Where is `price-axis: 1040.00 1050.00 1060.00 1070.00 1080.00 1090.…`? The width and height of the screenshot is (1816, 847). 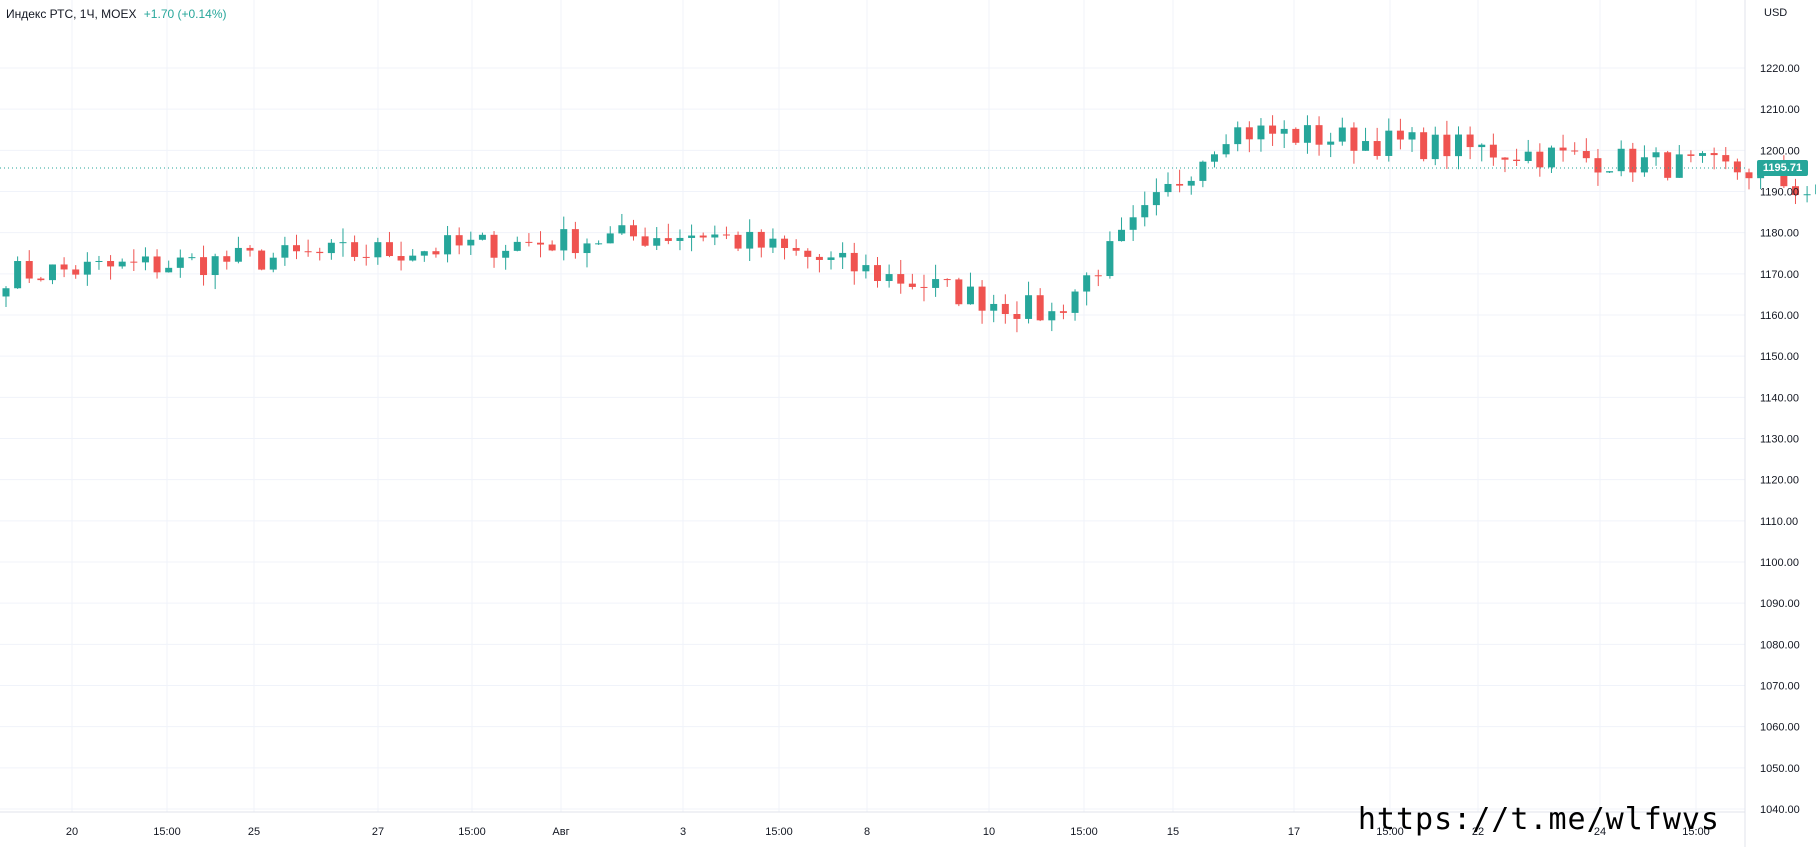 price-axis: 1040.00 1050.00 1060.00 1070.00 1080.00 1090.… is located at coordinates (1780, 439).